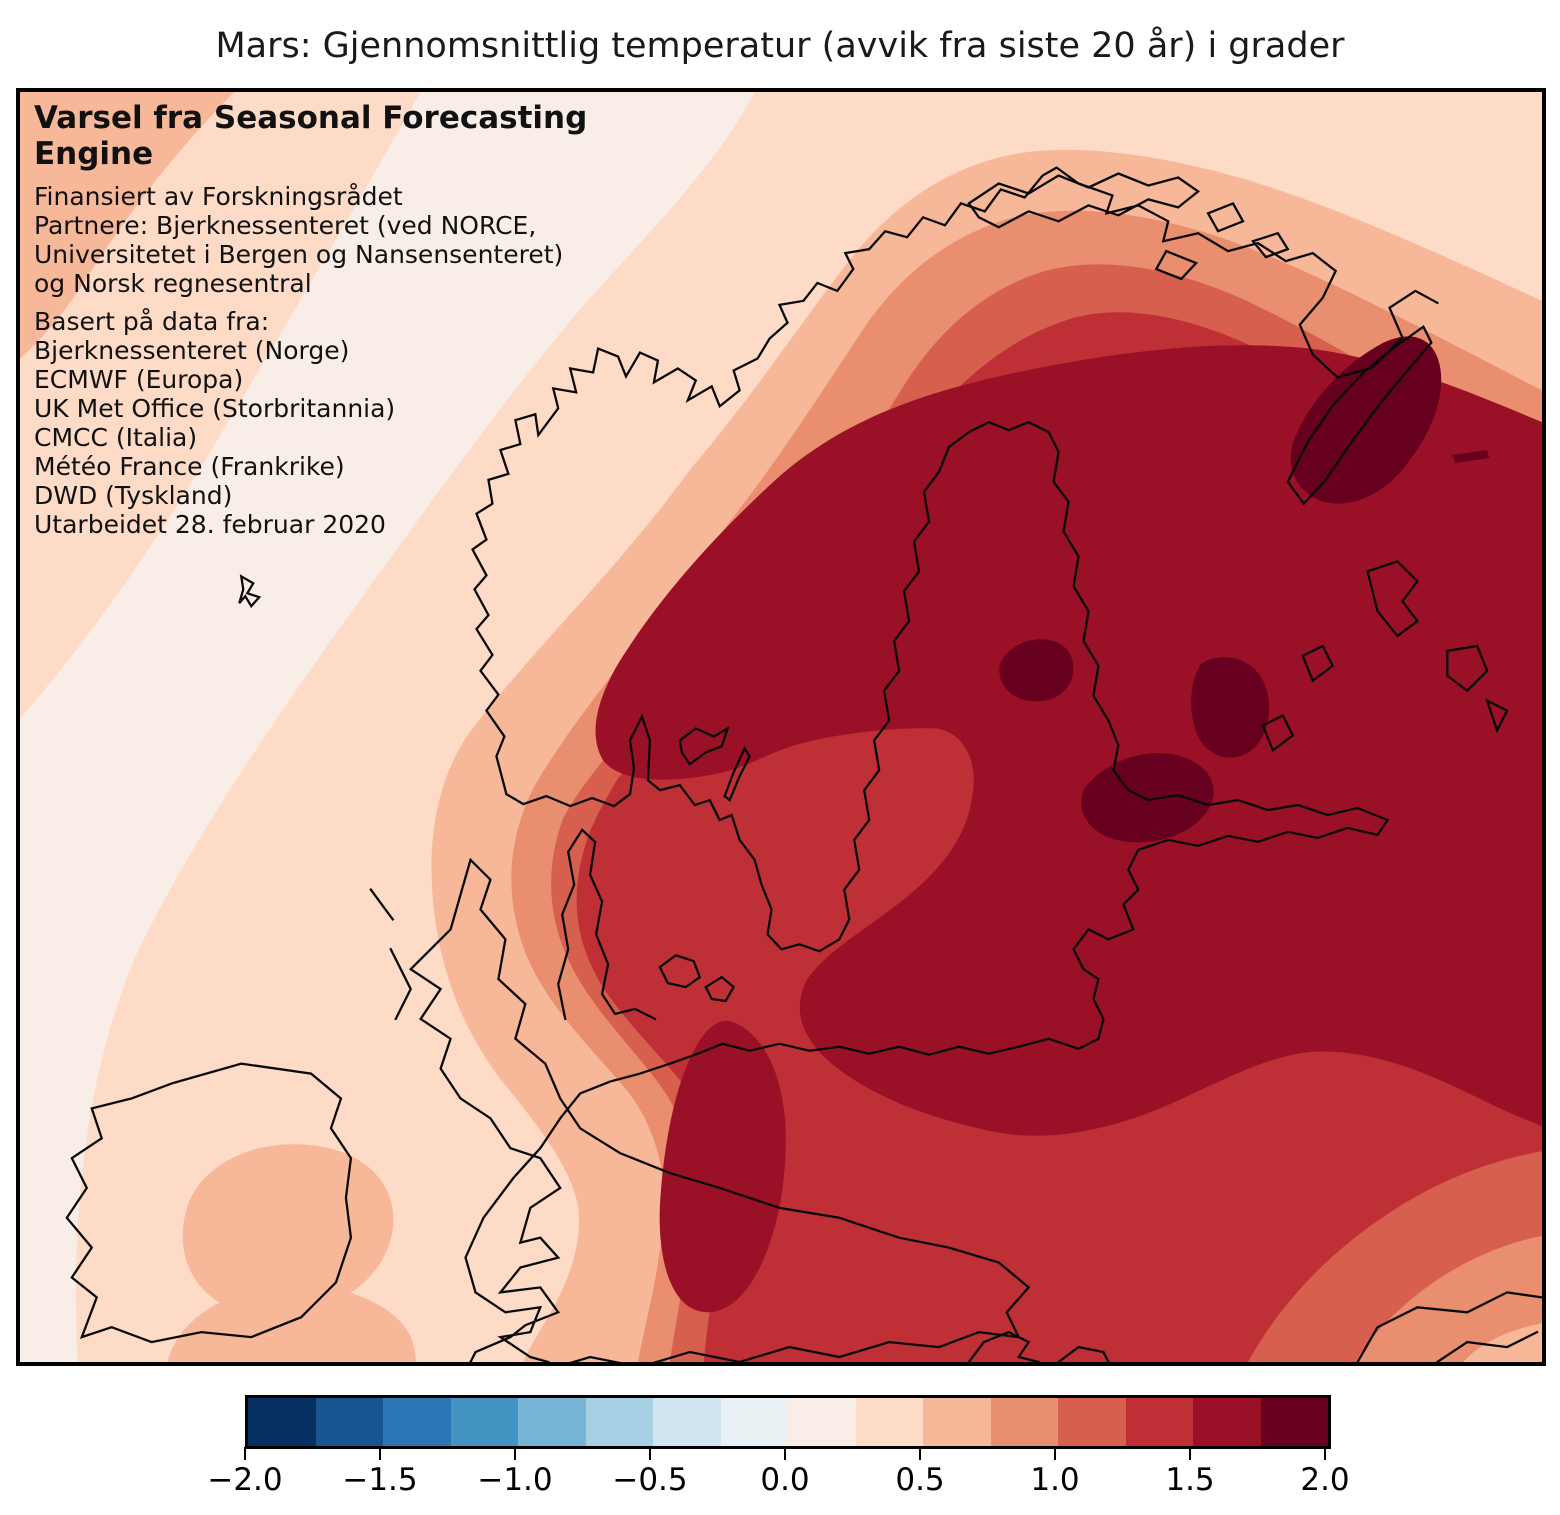 Image resolution: width=1560 pixels, height=1515 pixels. I want to click on coastline-ireland, so click(209, 1203).